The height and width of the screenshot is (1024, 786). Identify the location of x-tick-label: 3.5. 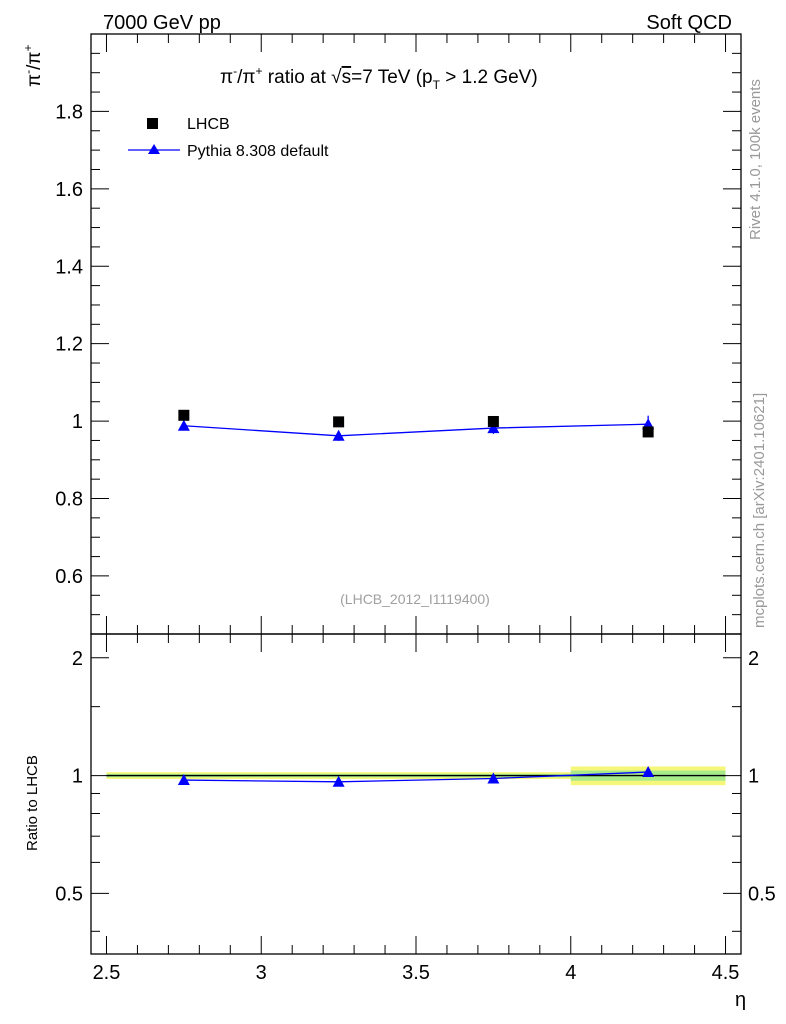
(416, 973).